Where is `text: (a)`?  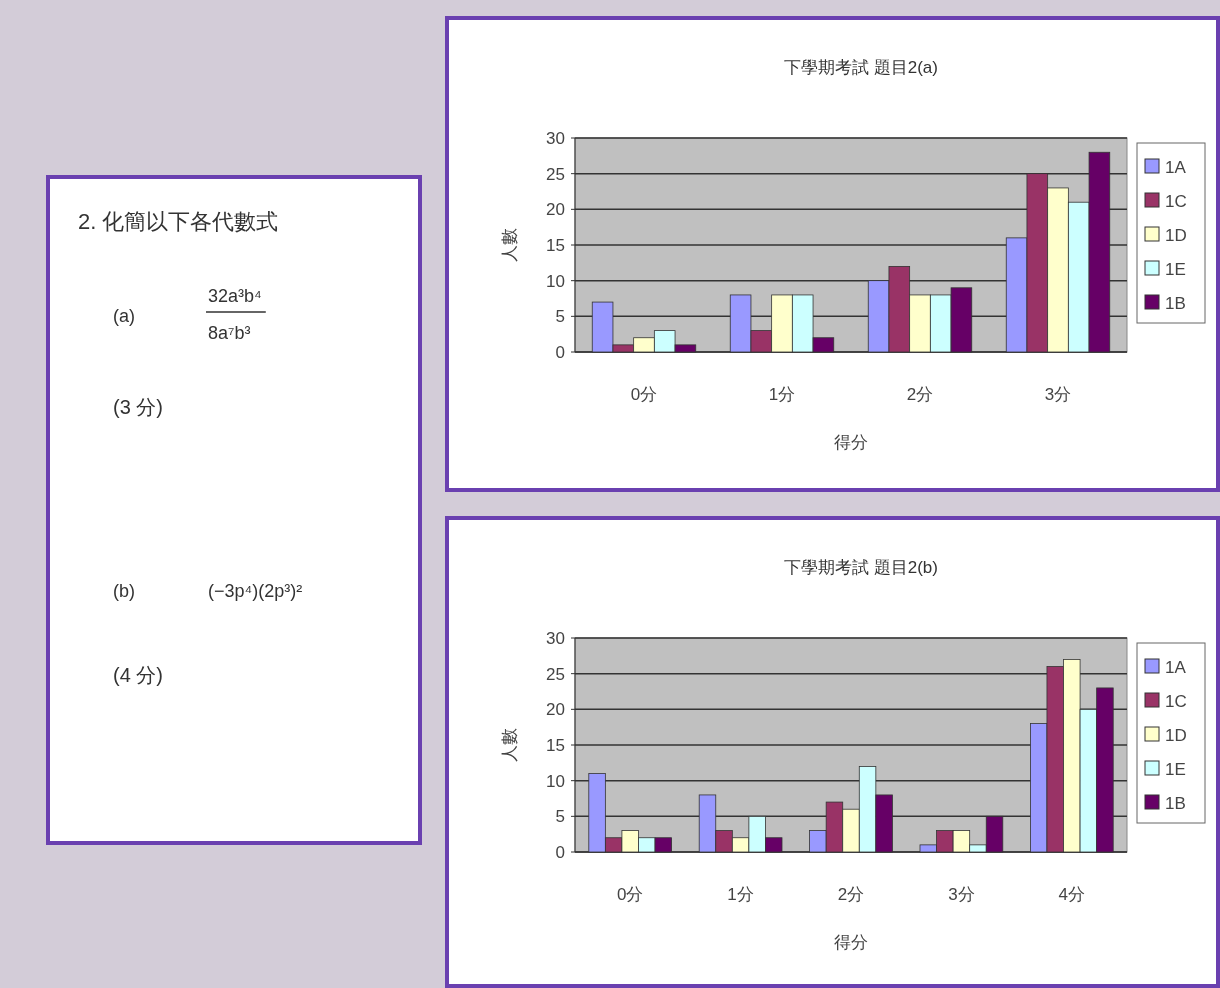
text: (a) is located at coordinates (124, 316).